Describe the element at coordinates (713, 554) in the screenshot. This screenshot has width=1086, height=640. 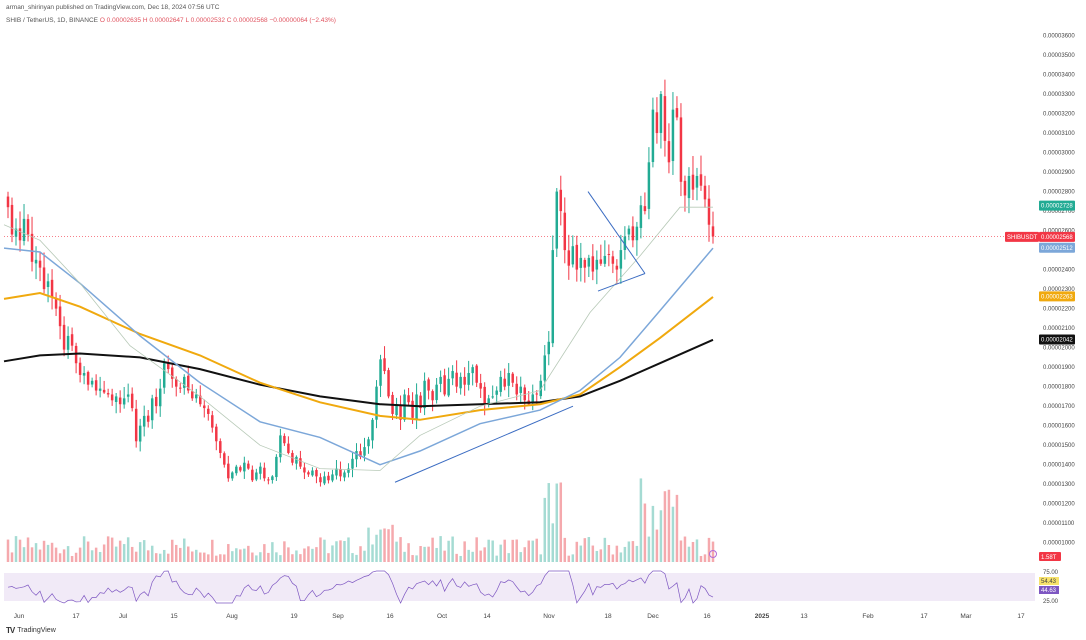
I see `replay-icon` at that location.